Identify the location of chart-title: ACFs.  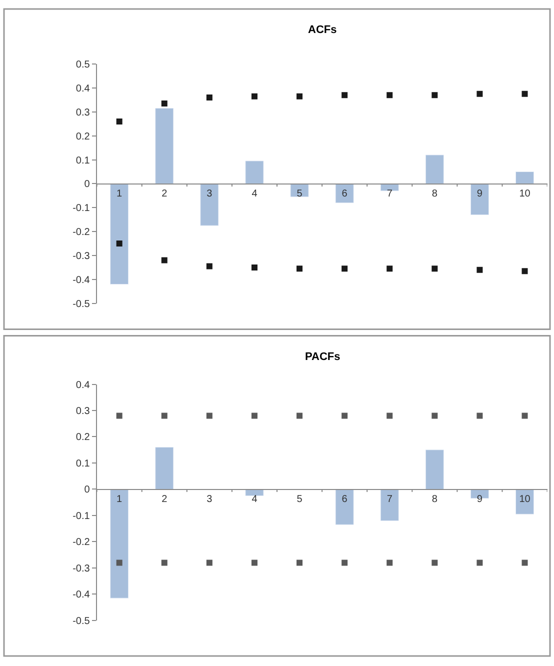
(322, 30).